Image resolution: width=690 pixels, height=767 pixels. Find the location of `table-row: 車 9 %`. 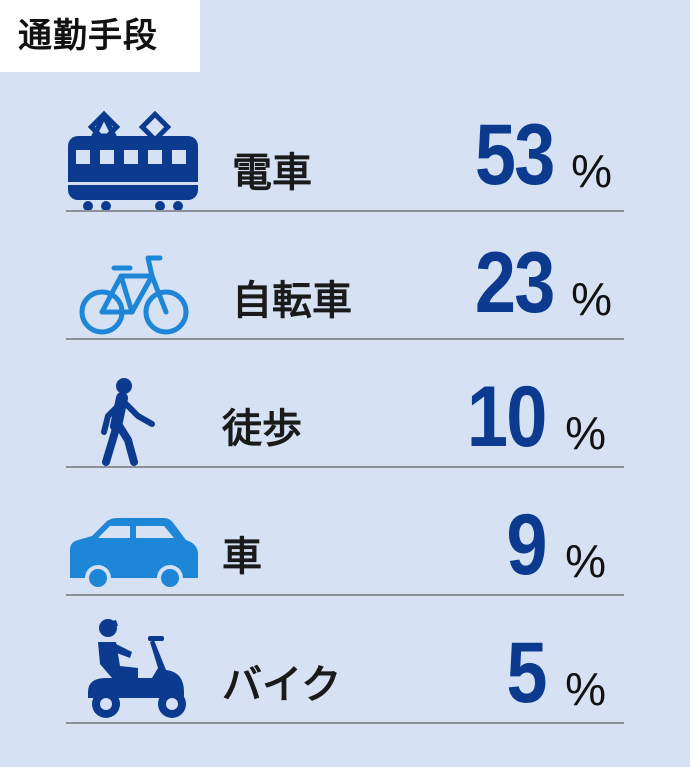

table-row: 車 9 % is located at coordinates (345, 533).